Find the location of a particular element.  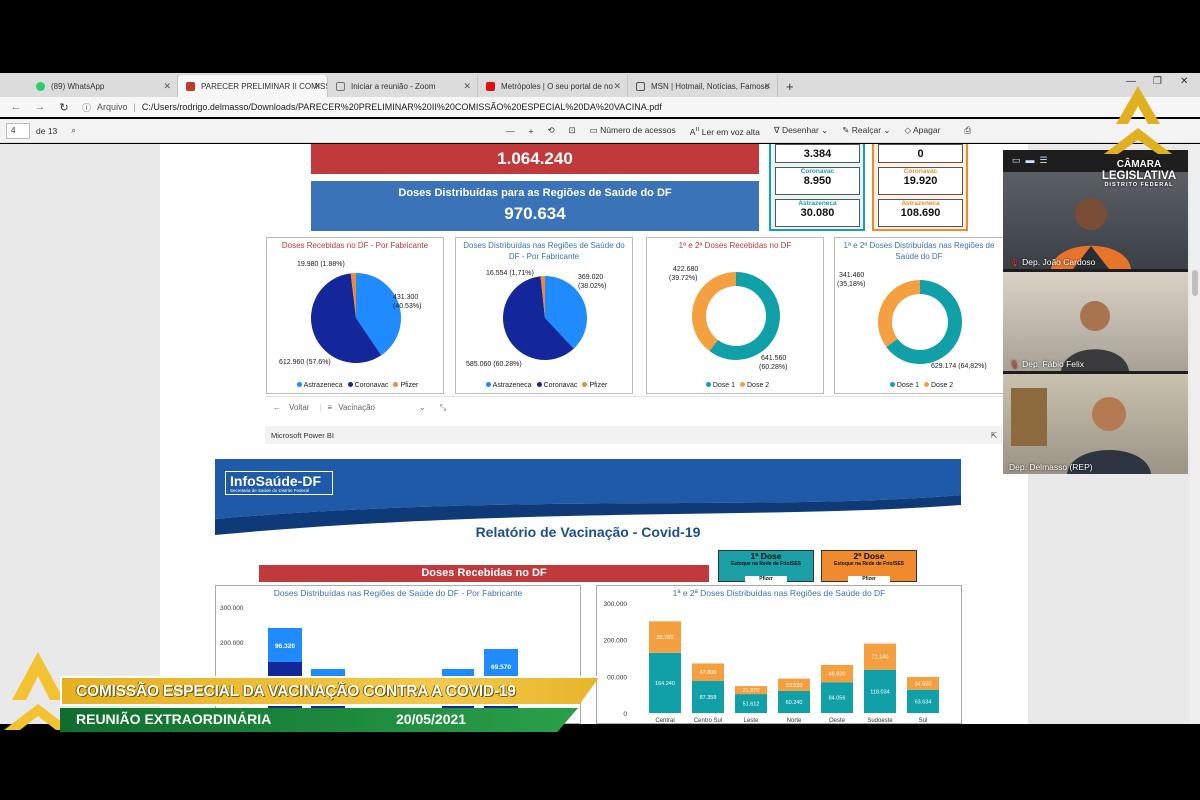

chevron-down-icon: ⌄ is located at coordinates (422, 407).